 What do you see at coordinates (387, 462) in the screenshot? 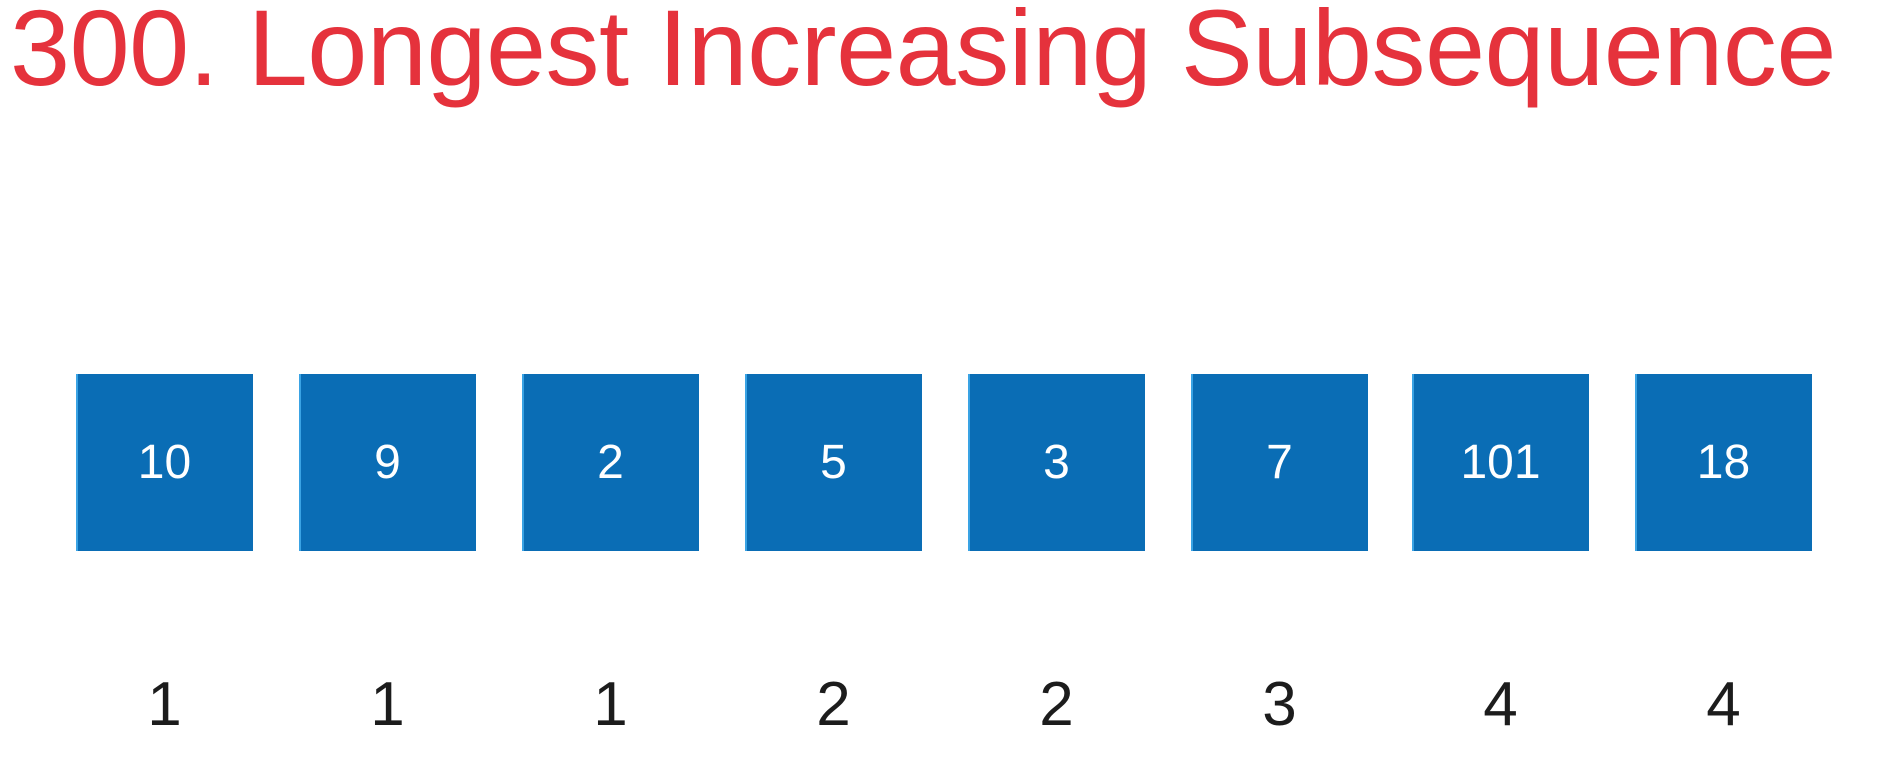
I see `array-box: 9` at bounding box center [387, 462].